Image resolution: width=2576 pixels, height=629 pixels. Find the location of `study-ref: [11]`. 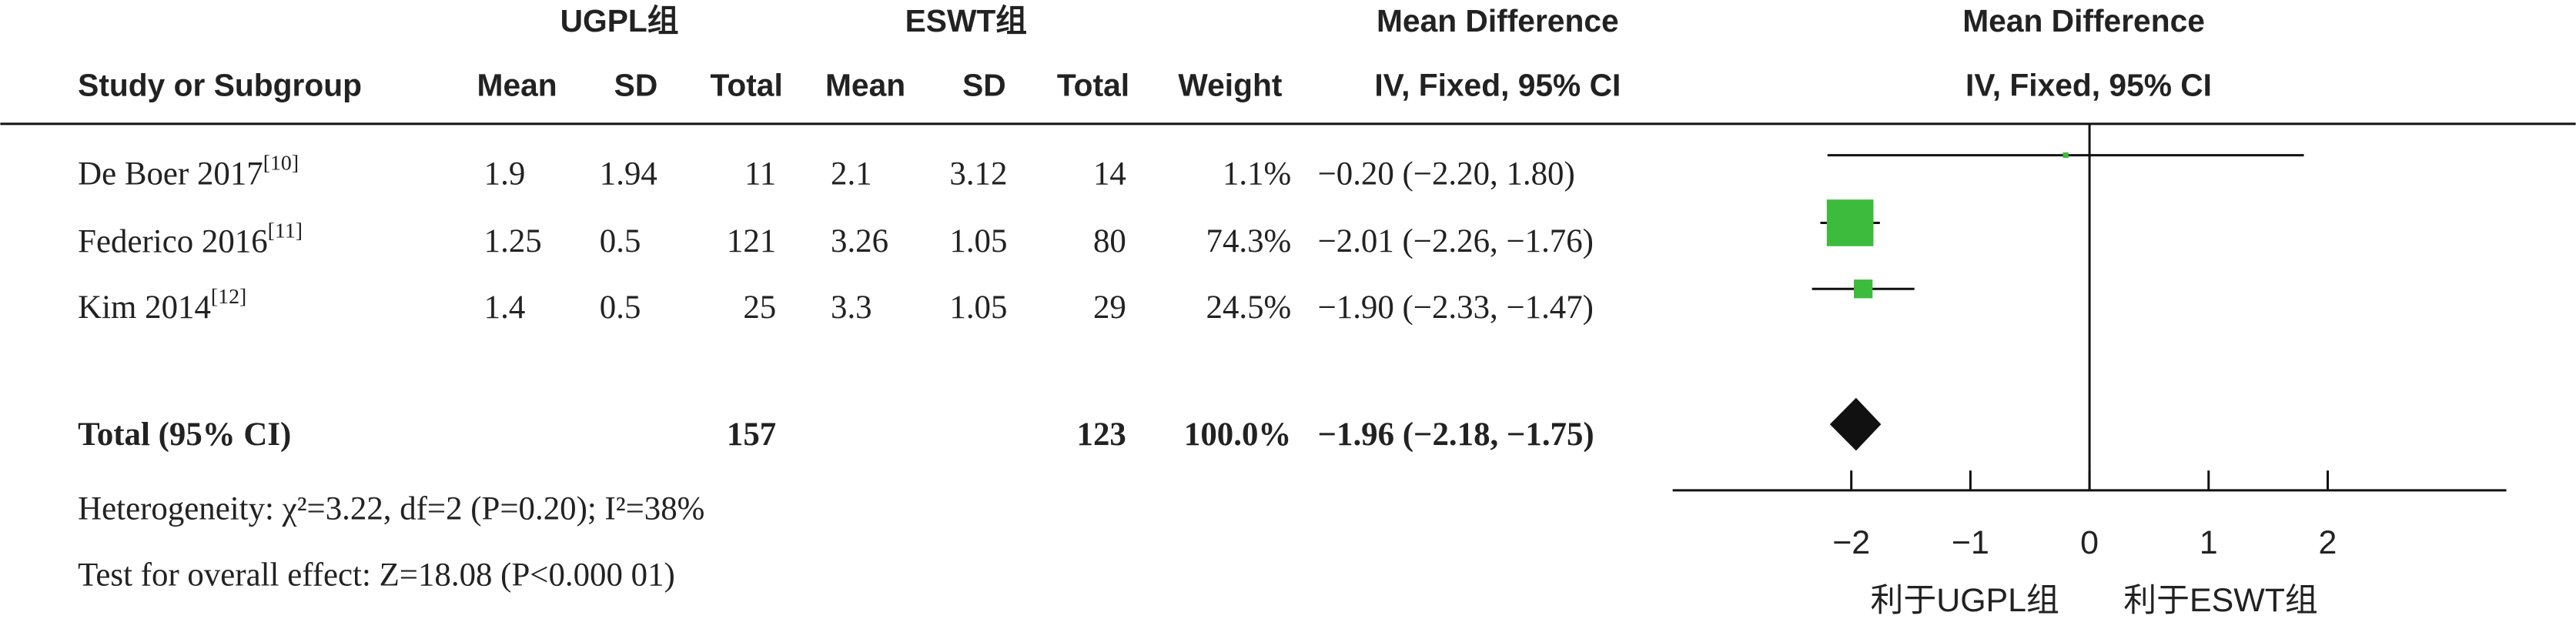

study-ref: [11] is located at coordinates (285, 231).